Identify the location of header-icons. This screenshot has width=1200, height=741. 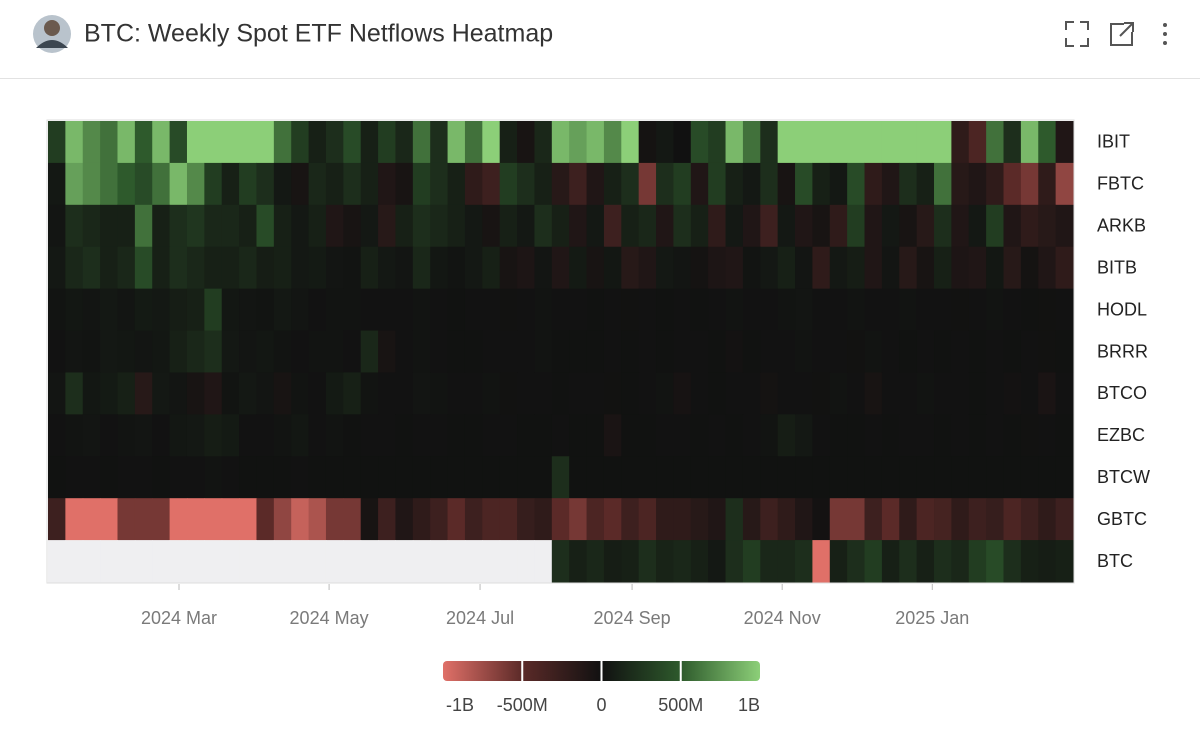
(1116, 34).